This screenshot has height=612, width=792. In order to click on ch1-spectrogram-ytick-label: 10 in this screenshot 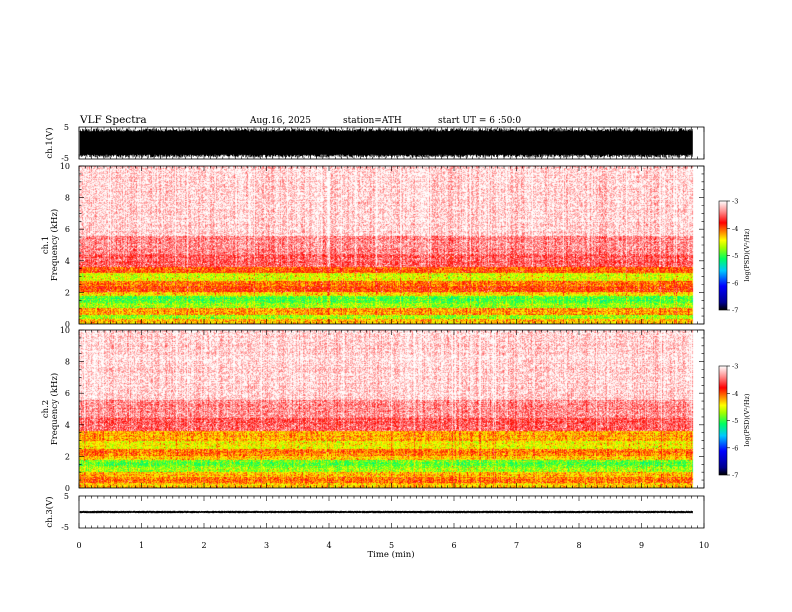, I will do `click(65, 166)`.